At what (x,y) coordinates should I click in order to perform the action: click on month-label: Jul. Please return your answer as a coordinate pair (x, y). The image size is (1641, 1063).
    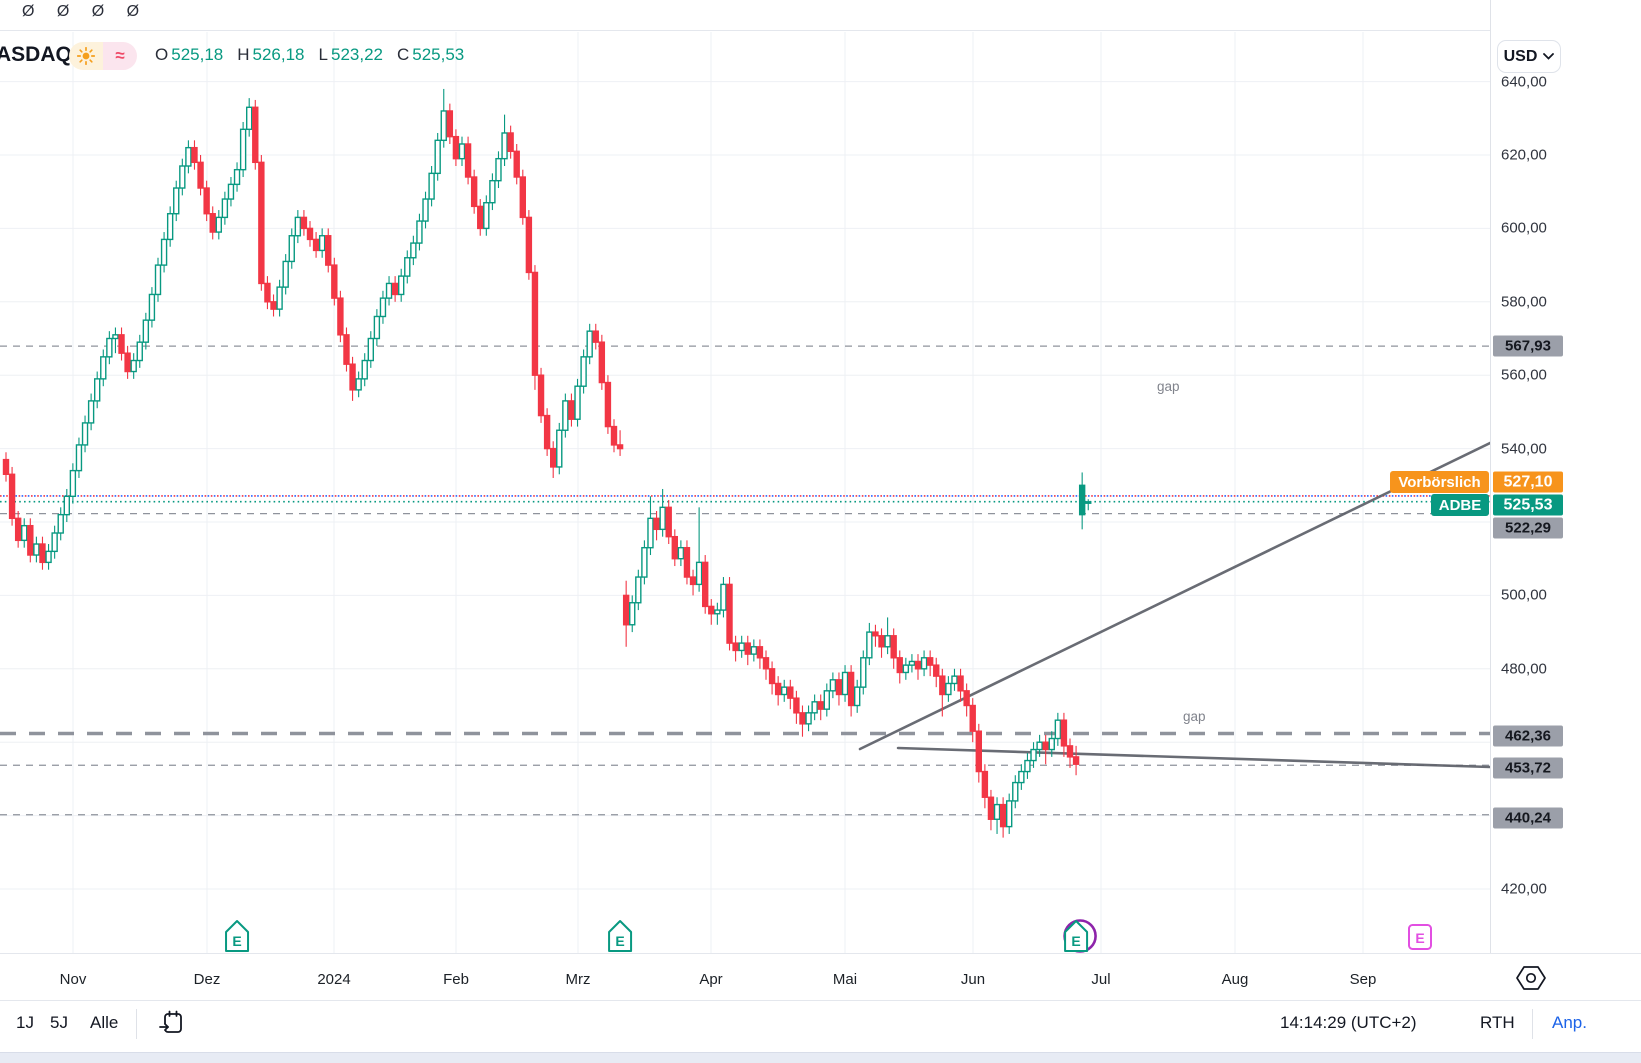
    Looking at the image, I should click on (1101, 979).